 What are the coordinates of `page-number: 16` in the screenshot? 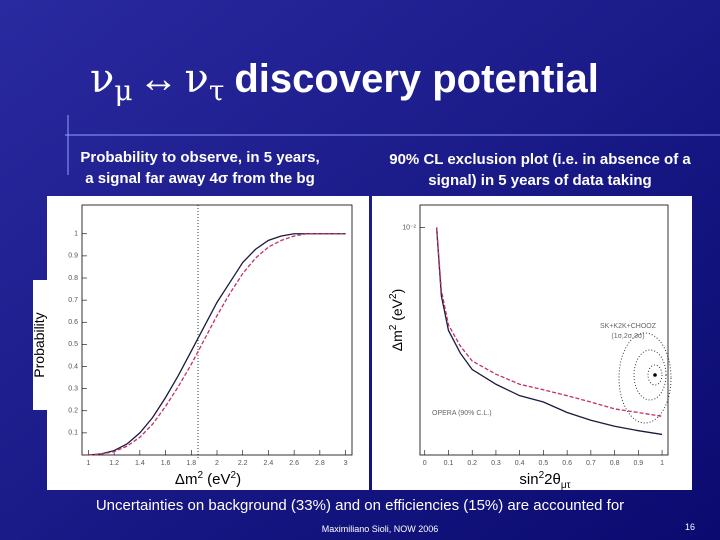 It's located at (690, 527).